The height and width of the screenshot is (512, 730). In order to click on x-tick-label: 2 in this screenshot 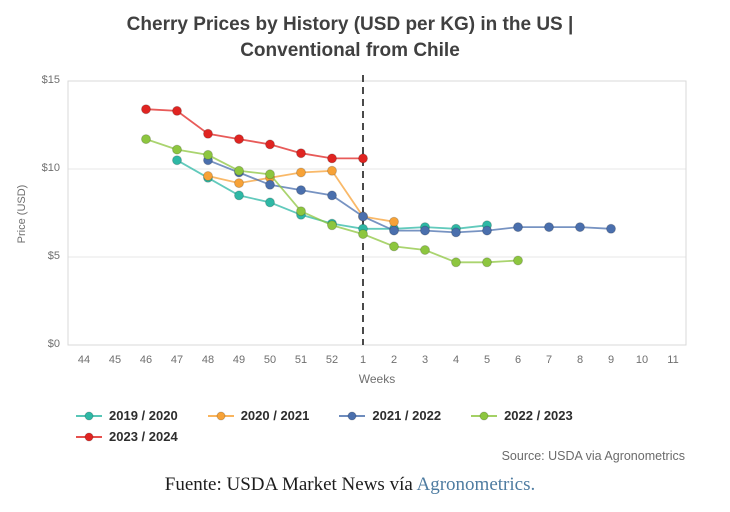, I will do `click(394, 360)`.